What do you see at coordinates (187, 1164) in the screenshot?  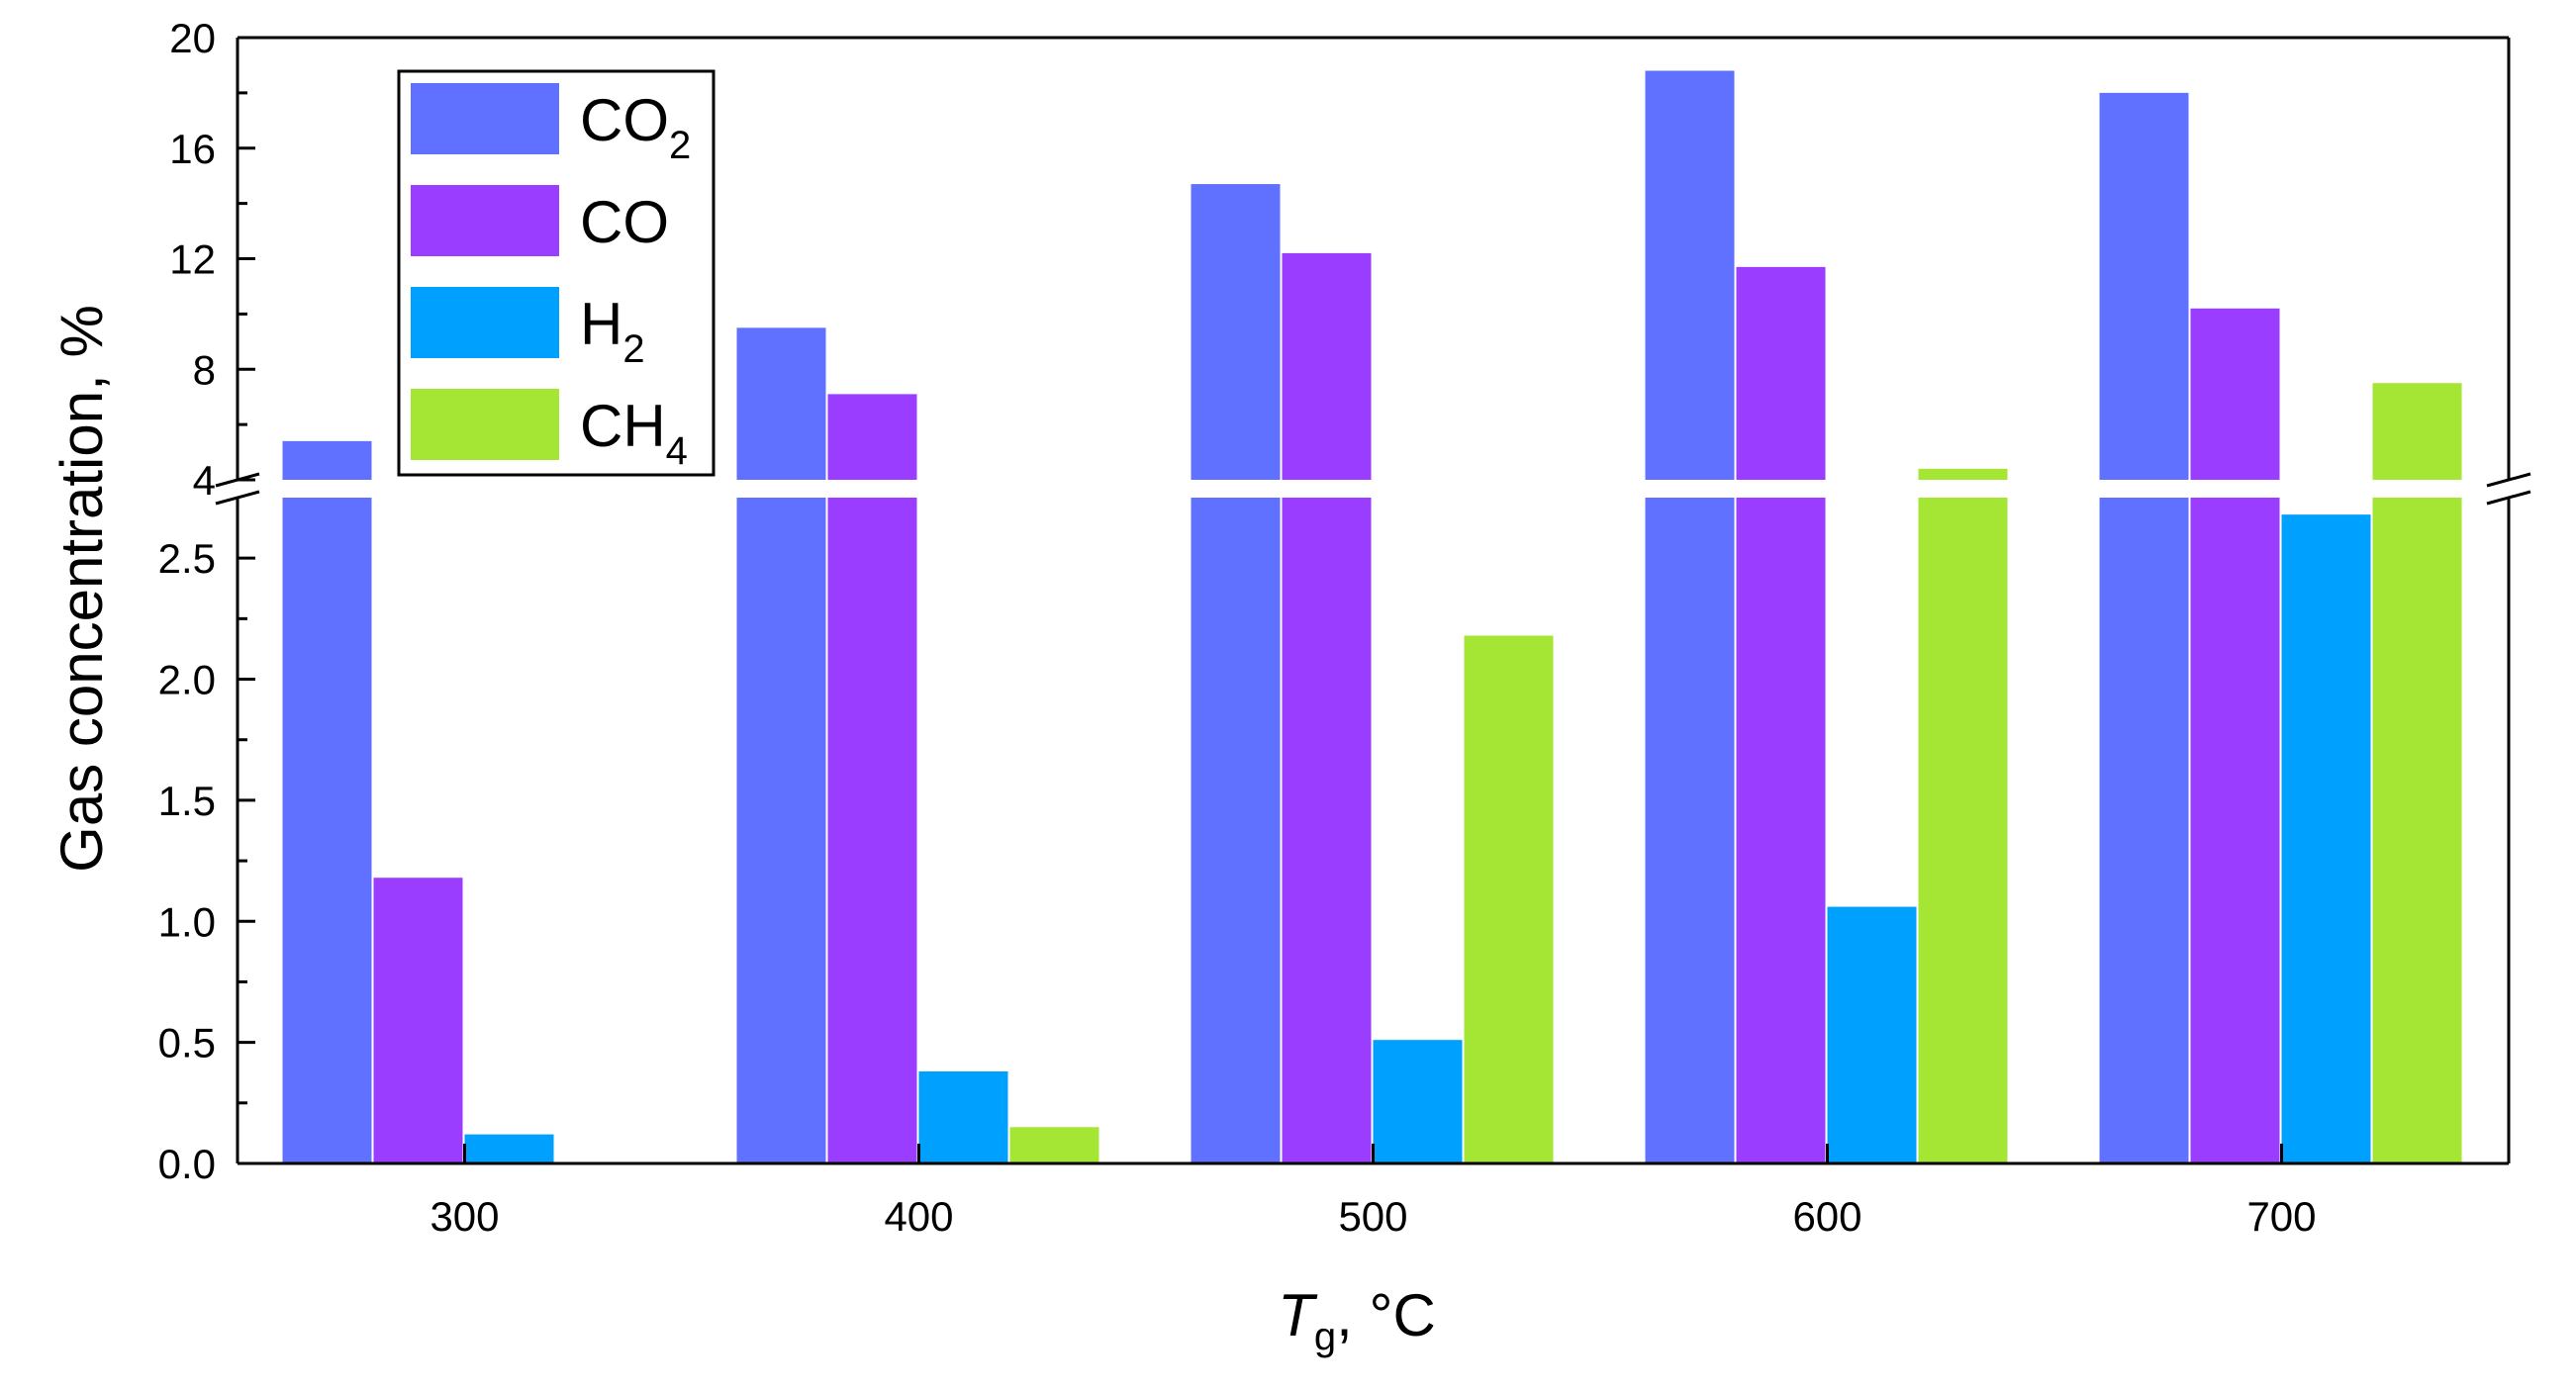 I see `y-tick-label: 0.0` at bounding box center [187, 1164].